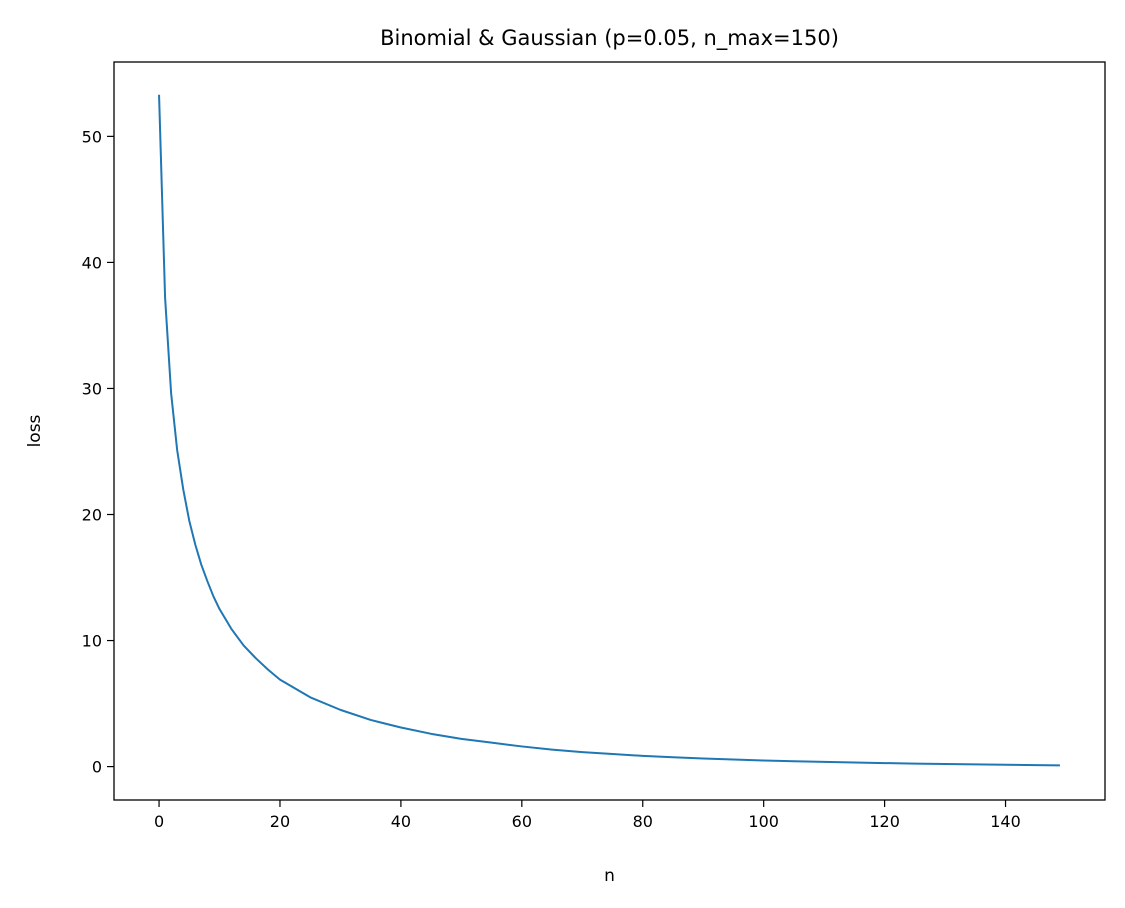 Image resolution: width=1125 pixels, height=908 pixels. What do you see at coordinates (35, 430) in the screenshot?
I see `y-axis-label: loss` at bounding box center [35, 430].